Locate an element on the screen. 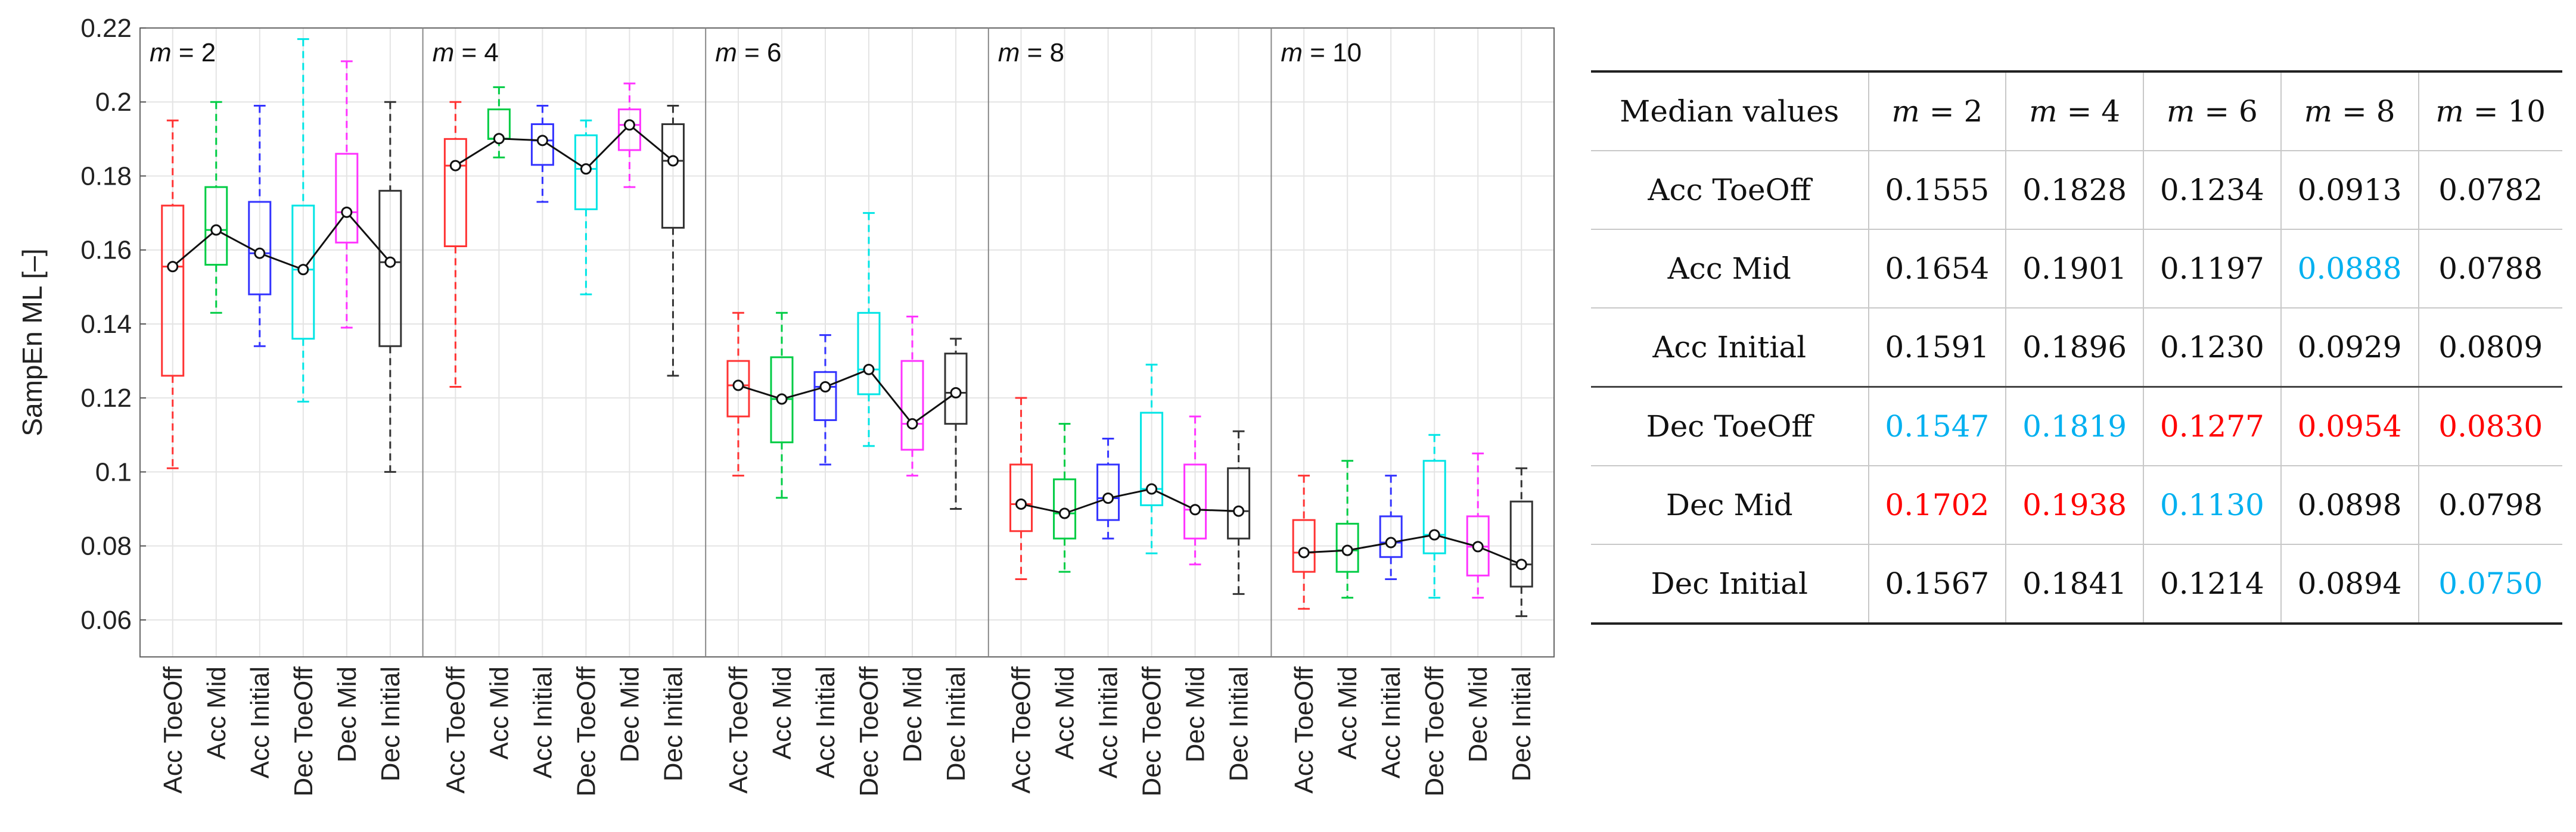  table-cell: 0.0830 is located at coordinates (2489, 426).